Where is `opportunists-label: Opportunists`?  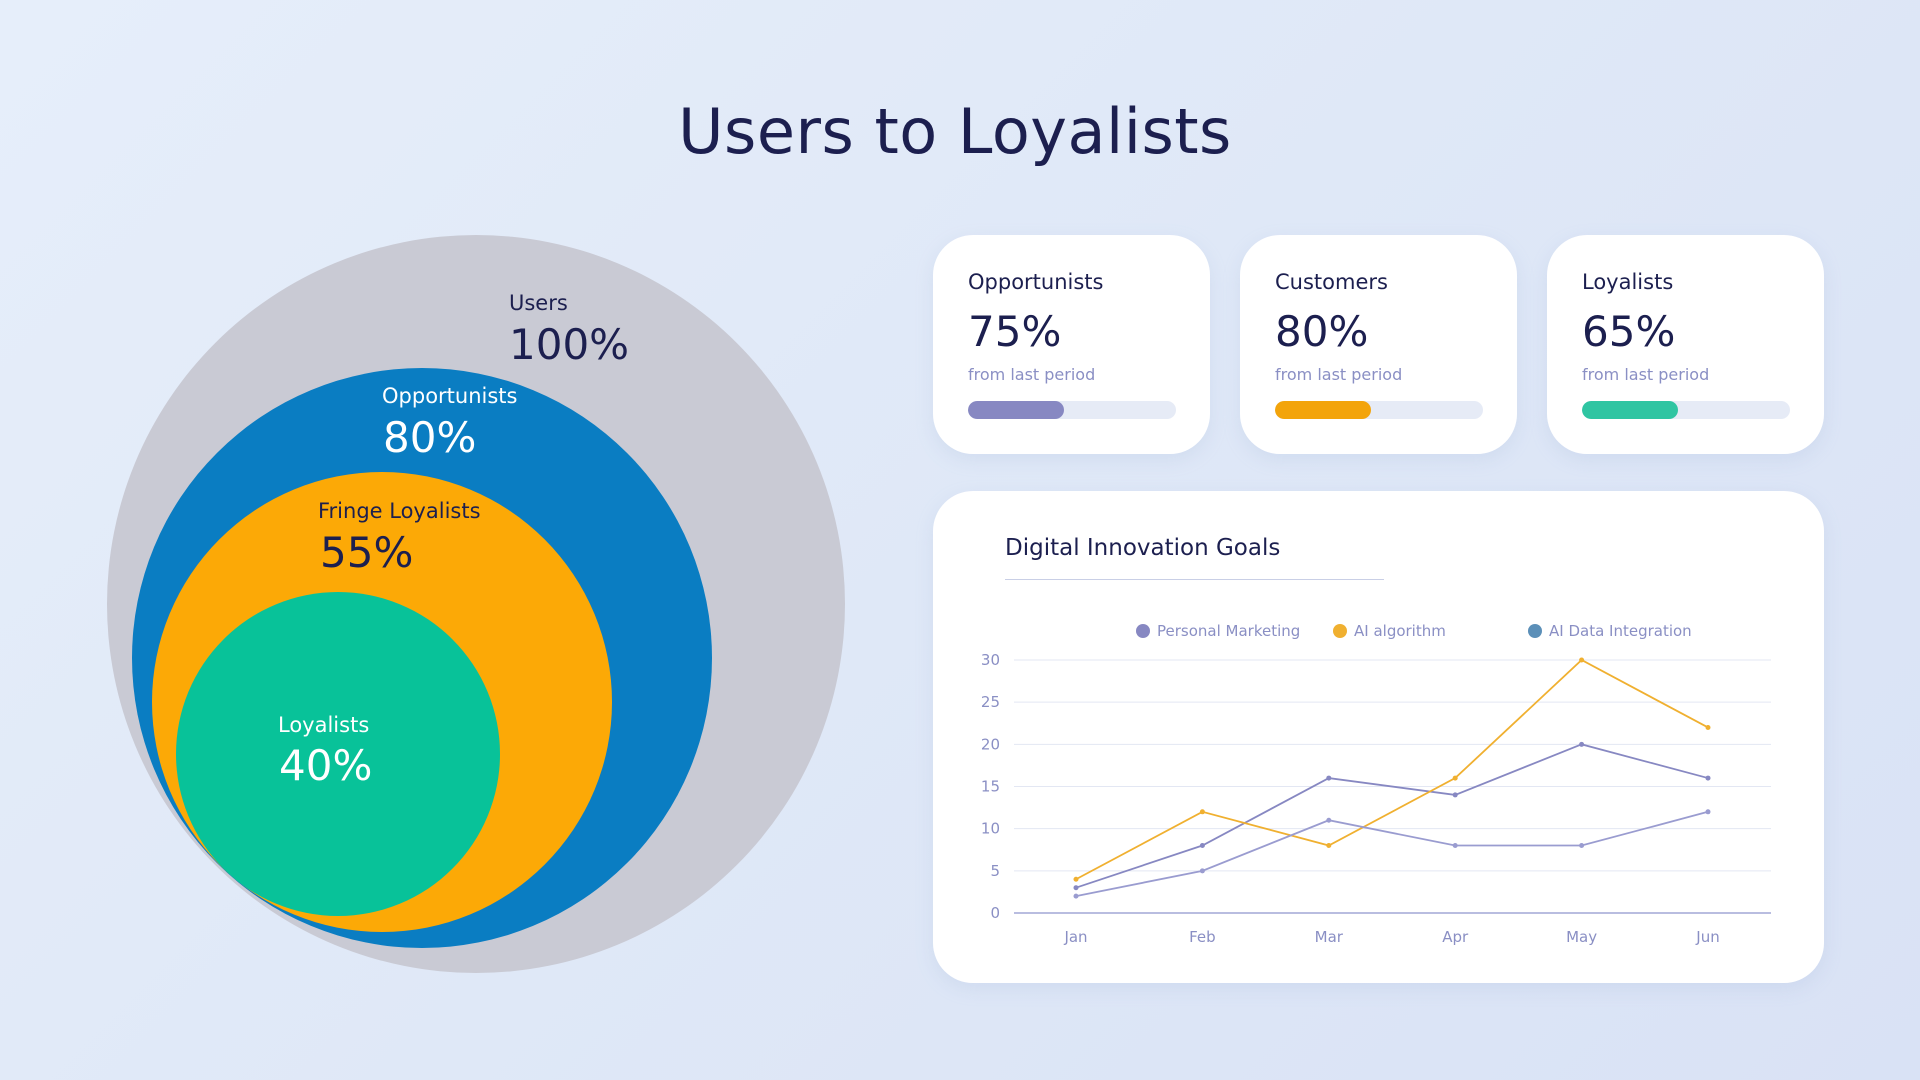
opportunists-label: Opportunists is located at coordinates (450, 396).